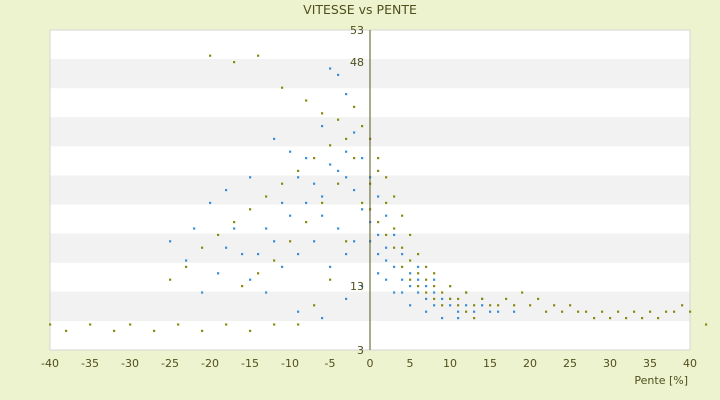  Describe the element at coordinates (210, 363) in the screenshot. I see `x-tick-label: -20` at that location.